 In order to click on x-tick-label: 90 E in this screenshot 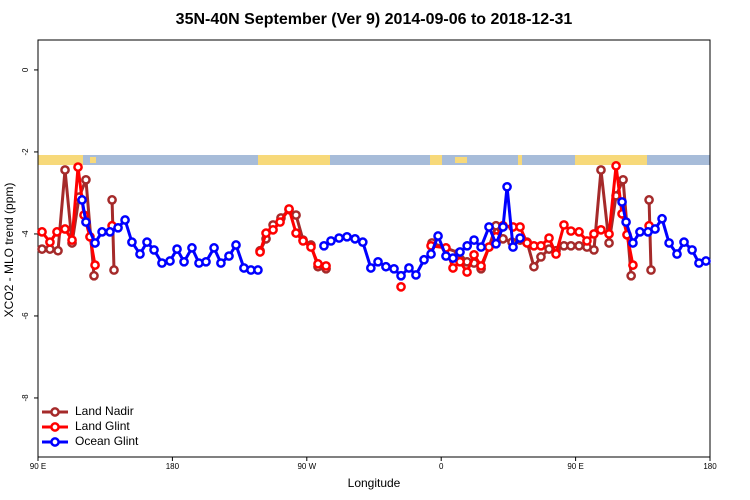, I will do `click(575, 466)`.